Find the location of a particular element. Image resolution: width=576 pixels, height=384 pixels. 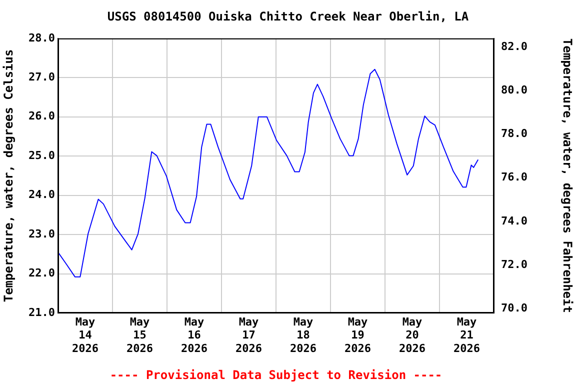

y-tick-label: 22.0 is located at coordinates (41, 273).